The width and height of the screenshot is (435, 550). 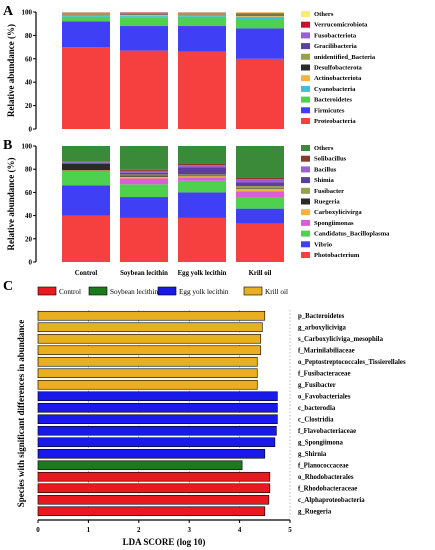 What do you see at coordinates (29, 170) in the screenshot?
I see `y-tick-label: 80` at bounding box center [29, 170].